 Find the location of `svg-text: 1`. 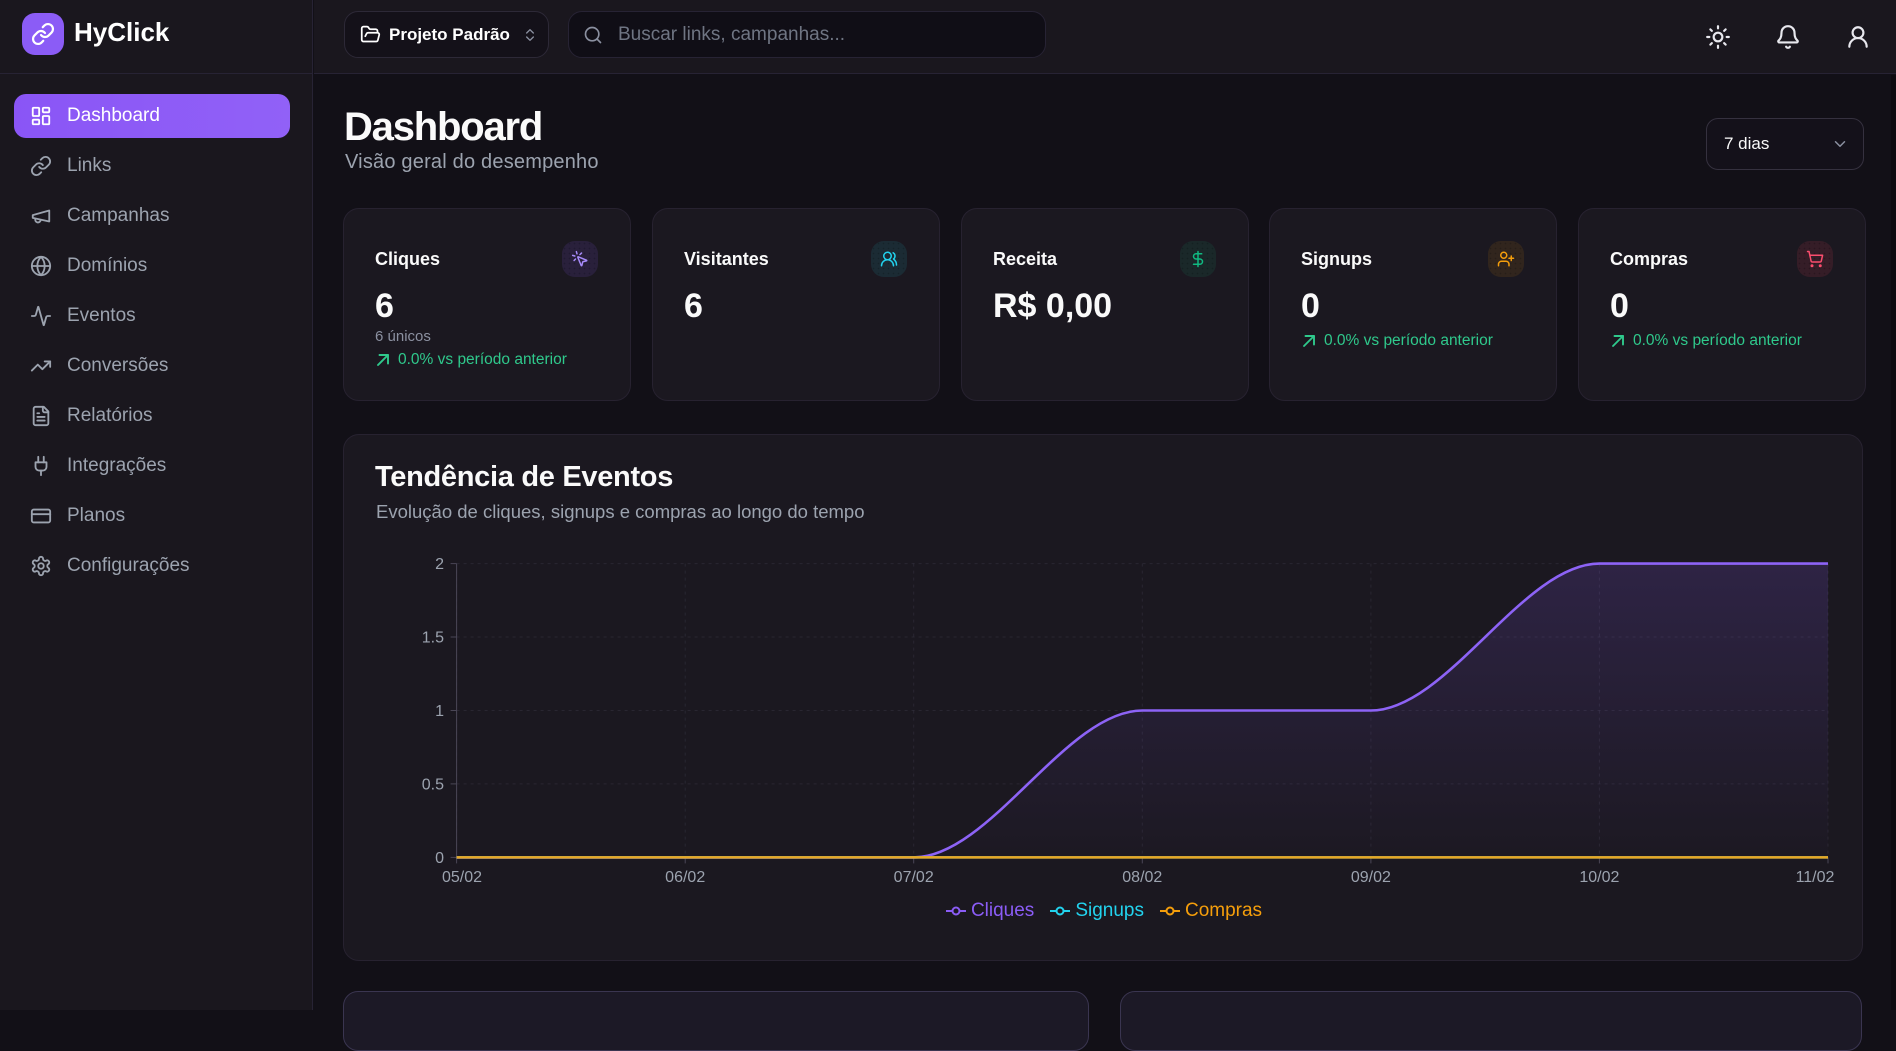

svg-text: 1 is located at coordinates (439, 711).